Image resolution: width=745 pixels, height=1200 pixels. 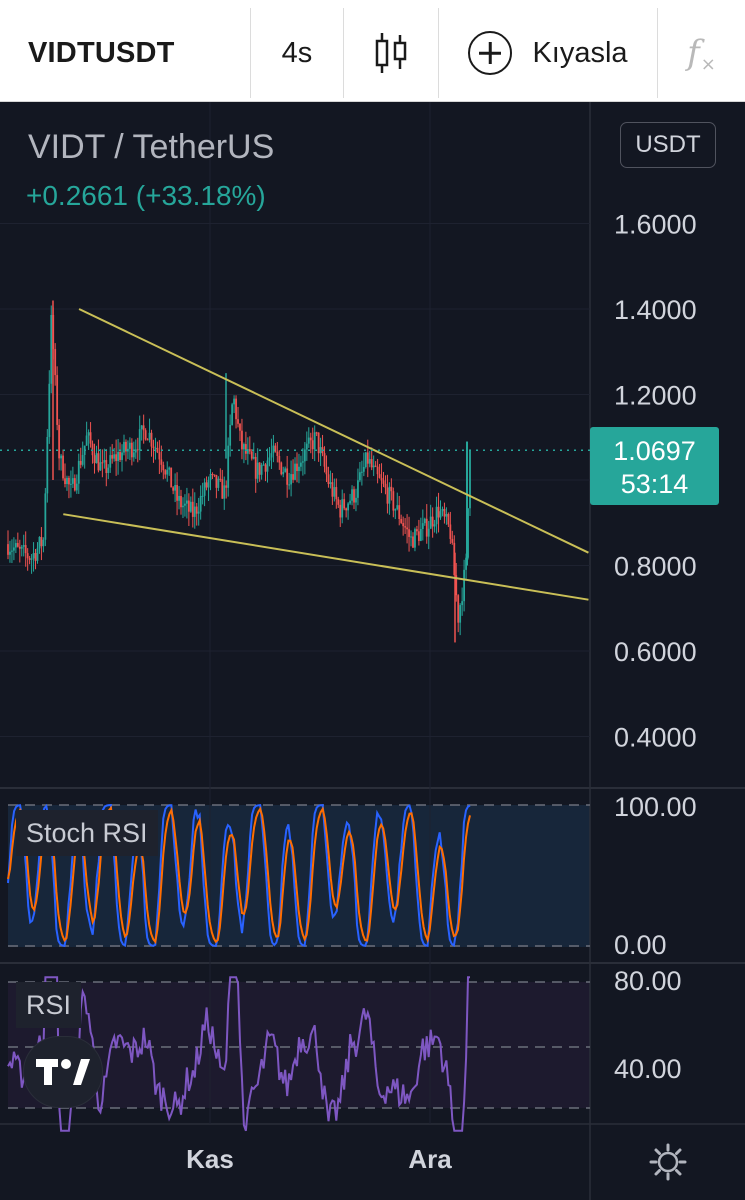 What do you see at coordinates (701, 54) in the screenshot?
I see `indicators-button: f ×` at bounding box center [701, 54].